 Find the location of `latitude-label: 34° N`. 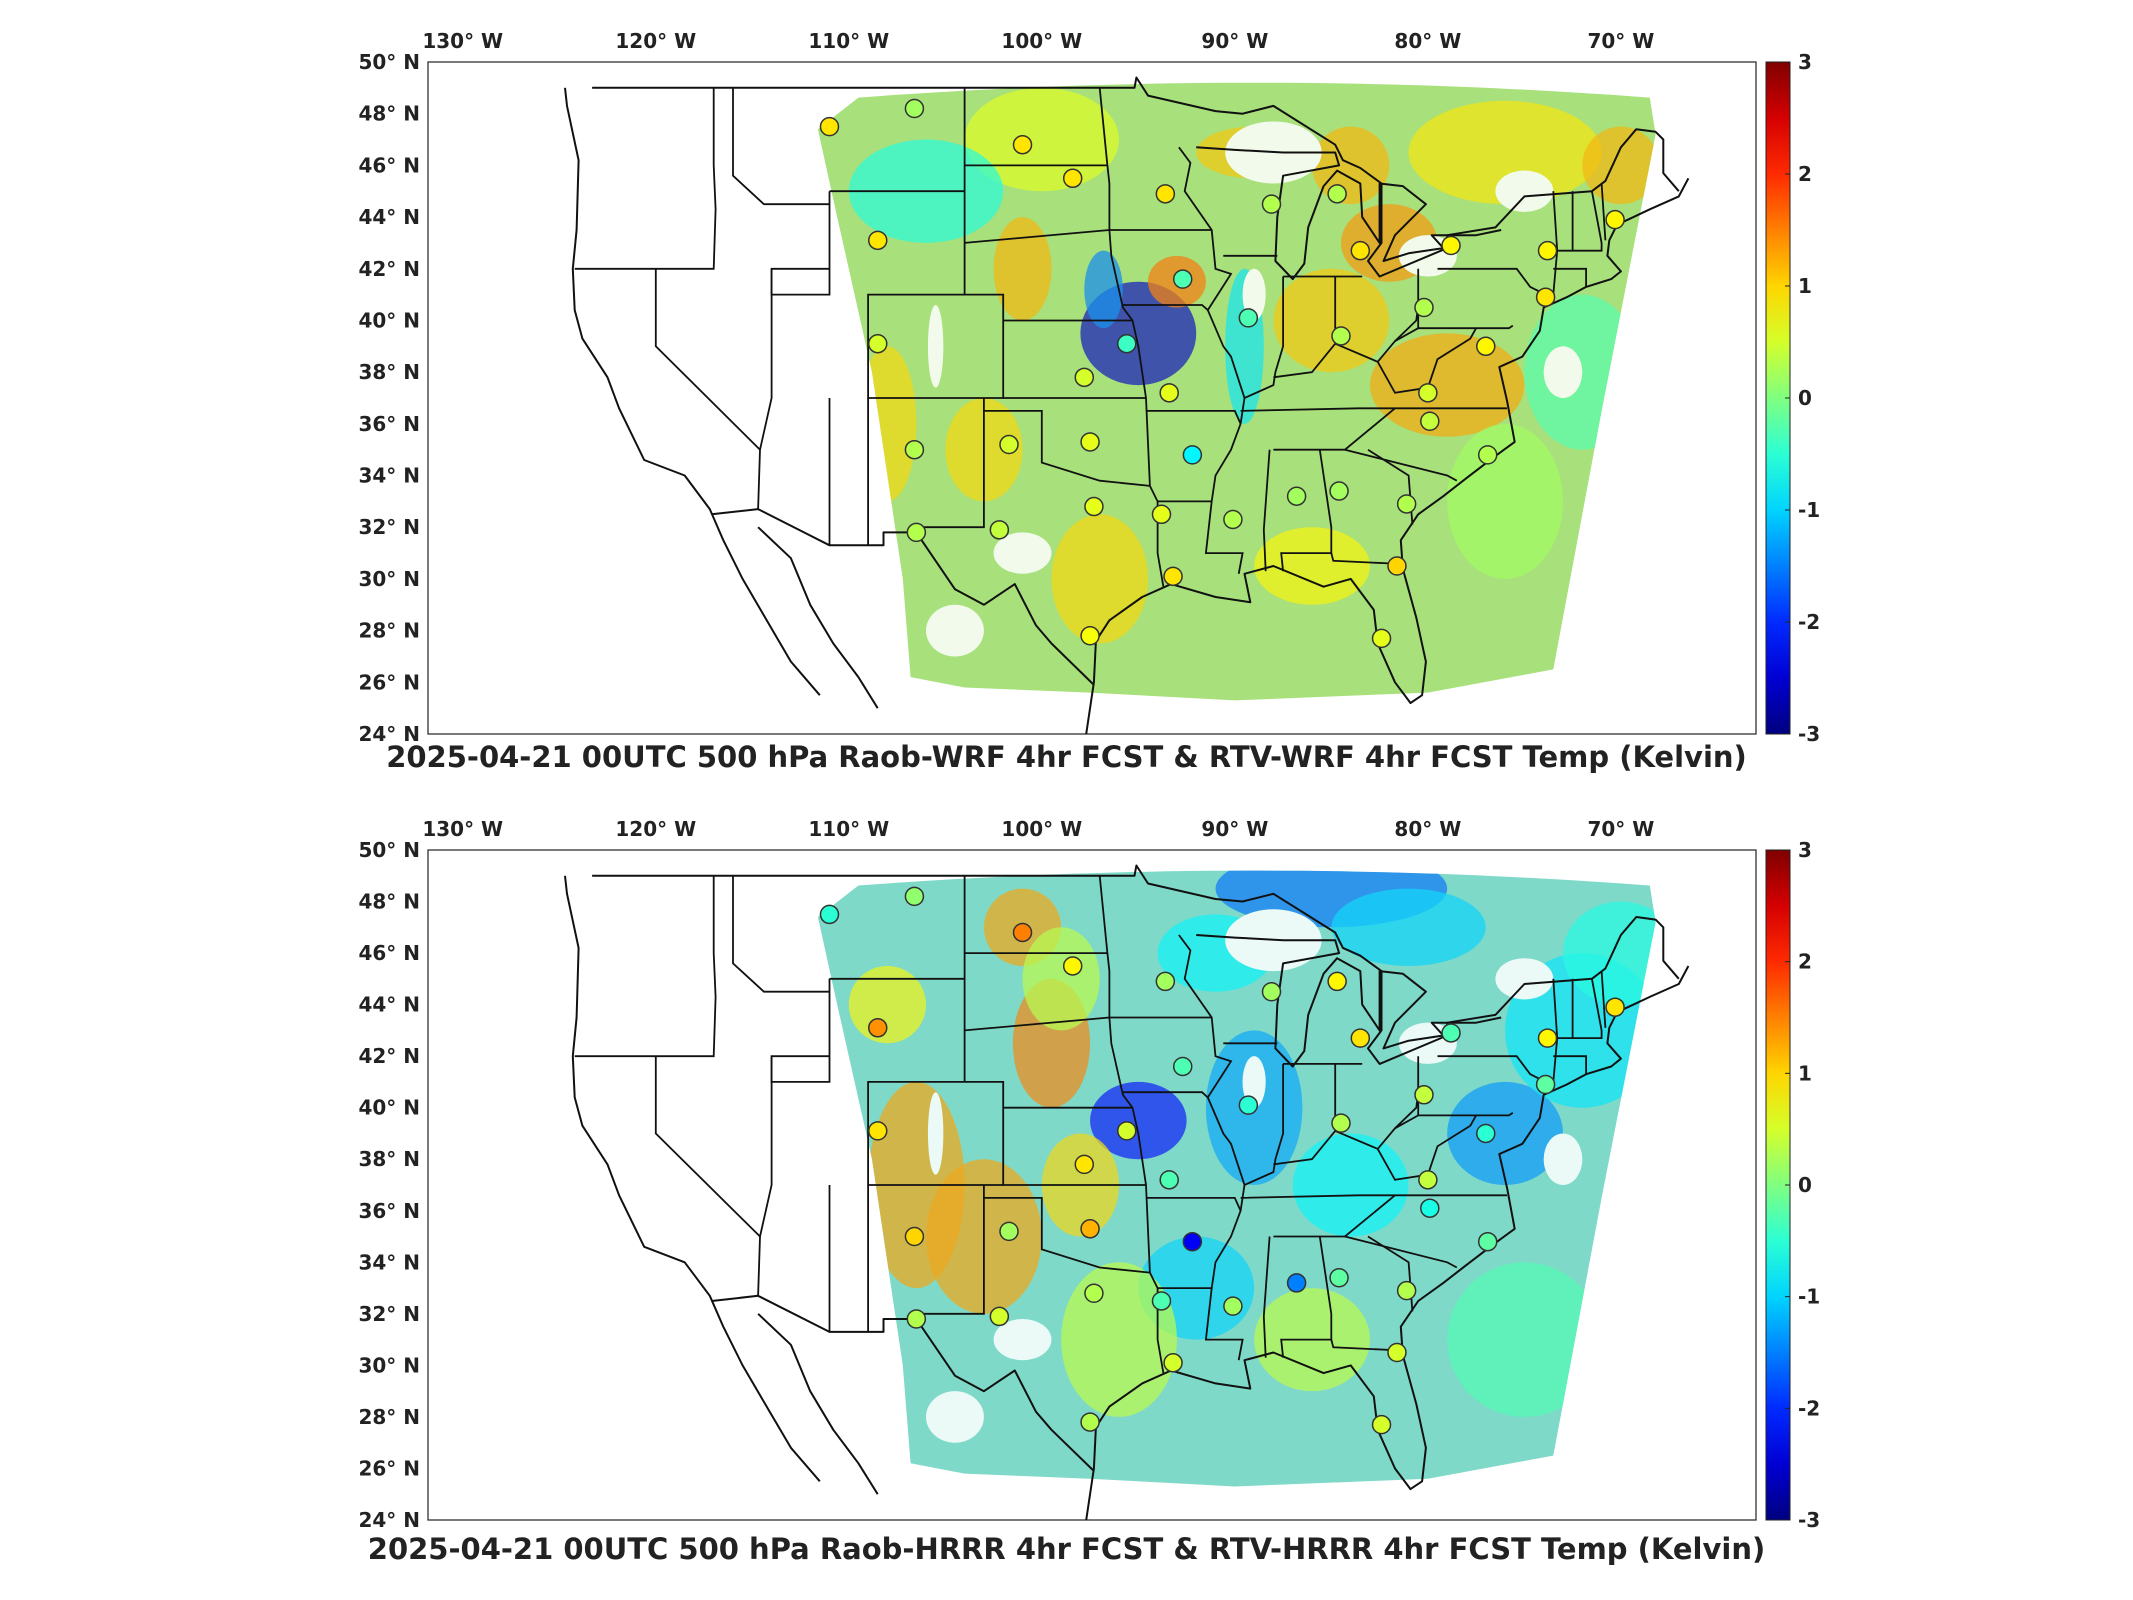

latitude-label: 34° N is located at coordinates (389, 1262).